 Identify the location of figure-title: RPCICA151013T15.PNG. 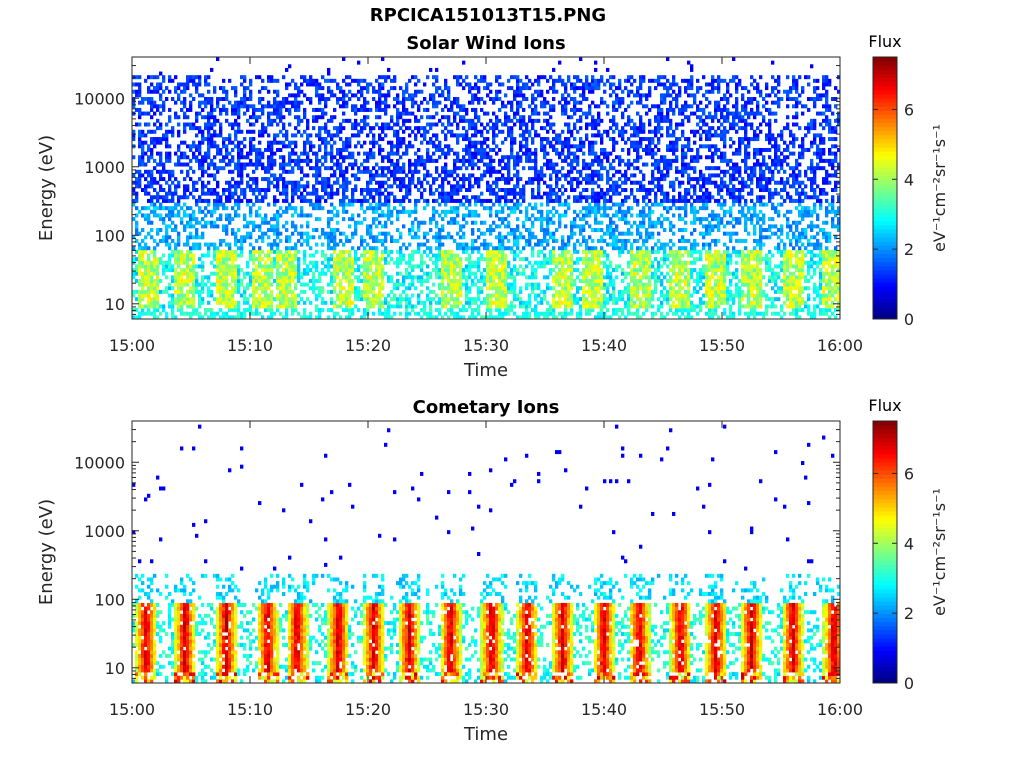
(488, 15).